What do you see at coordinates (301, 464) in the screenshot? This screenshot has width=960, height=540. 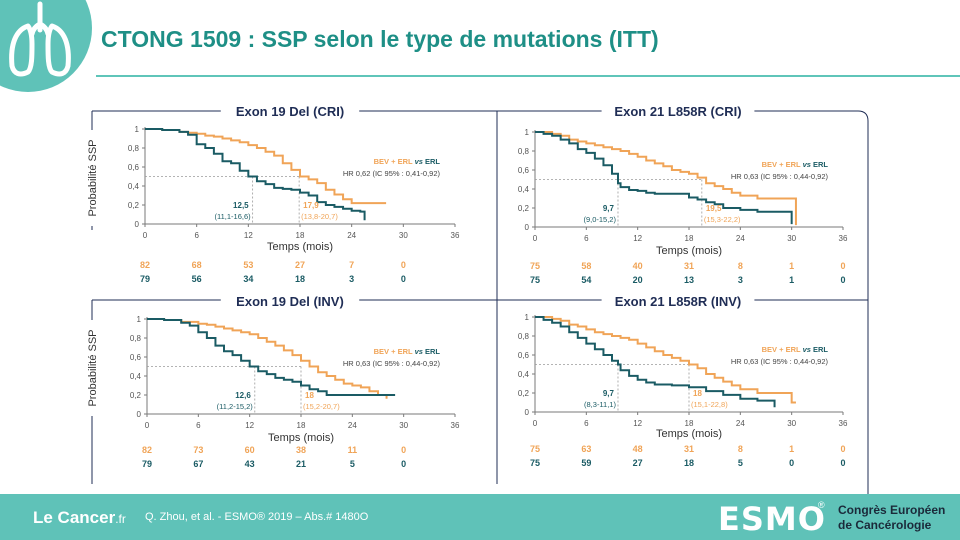 I see `panel-3-at-risk-erl: 21` at bounding box center [301, 464].